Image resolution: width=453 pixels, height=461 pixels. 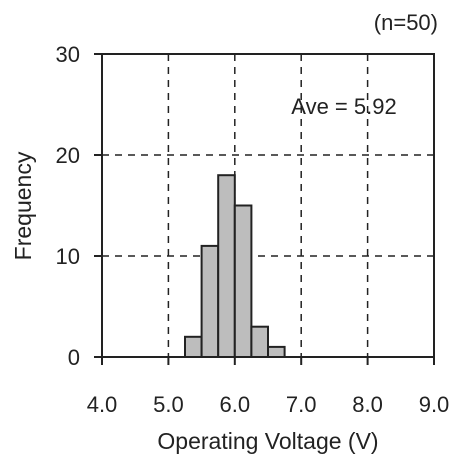 I want to click on histogram-bars, so click(x=235, y=266).